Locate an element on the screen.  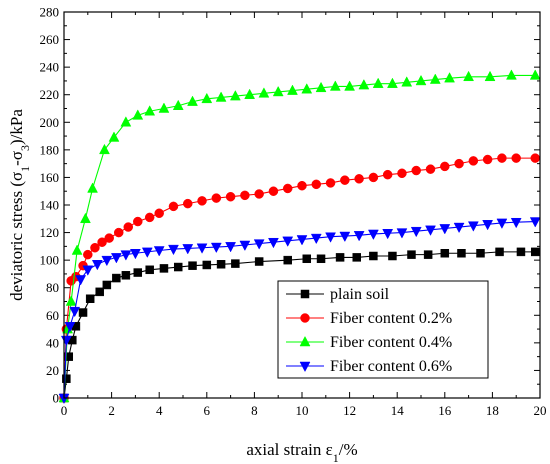
y-axis-title-part3: )/kPa is located at coordinates (16, 127).